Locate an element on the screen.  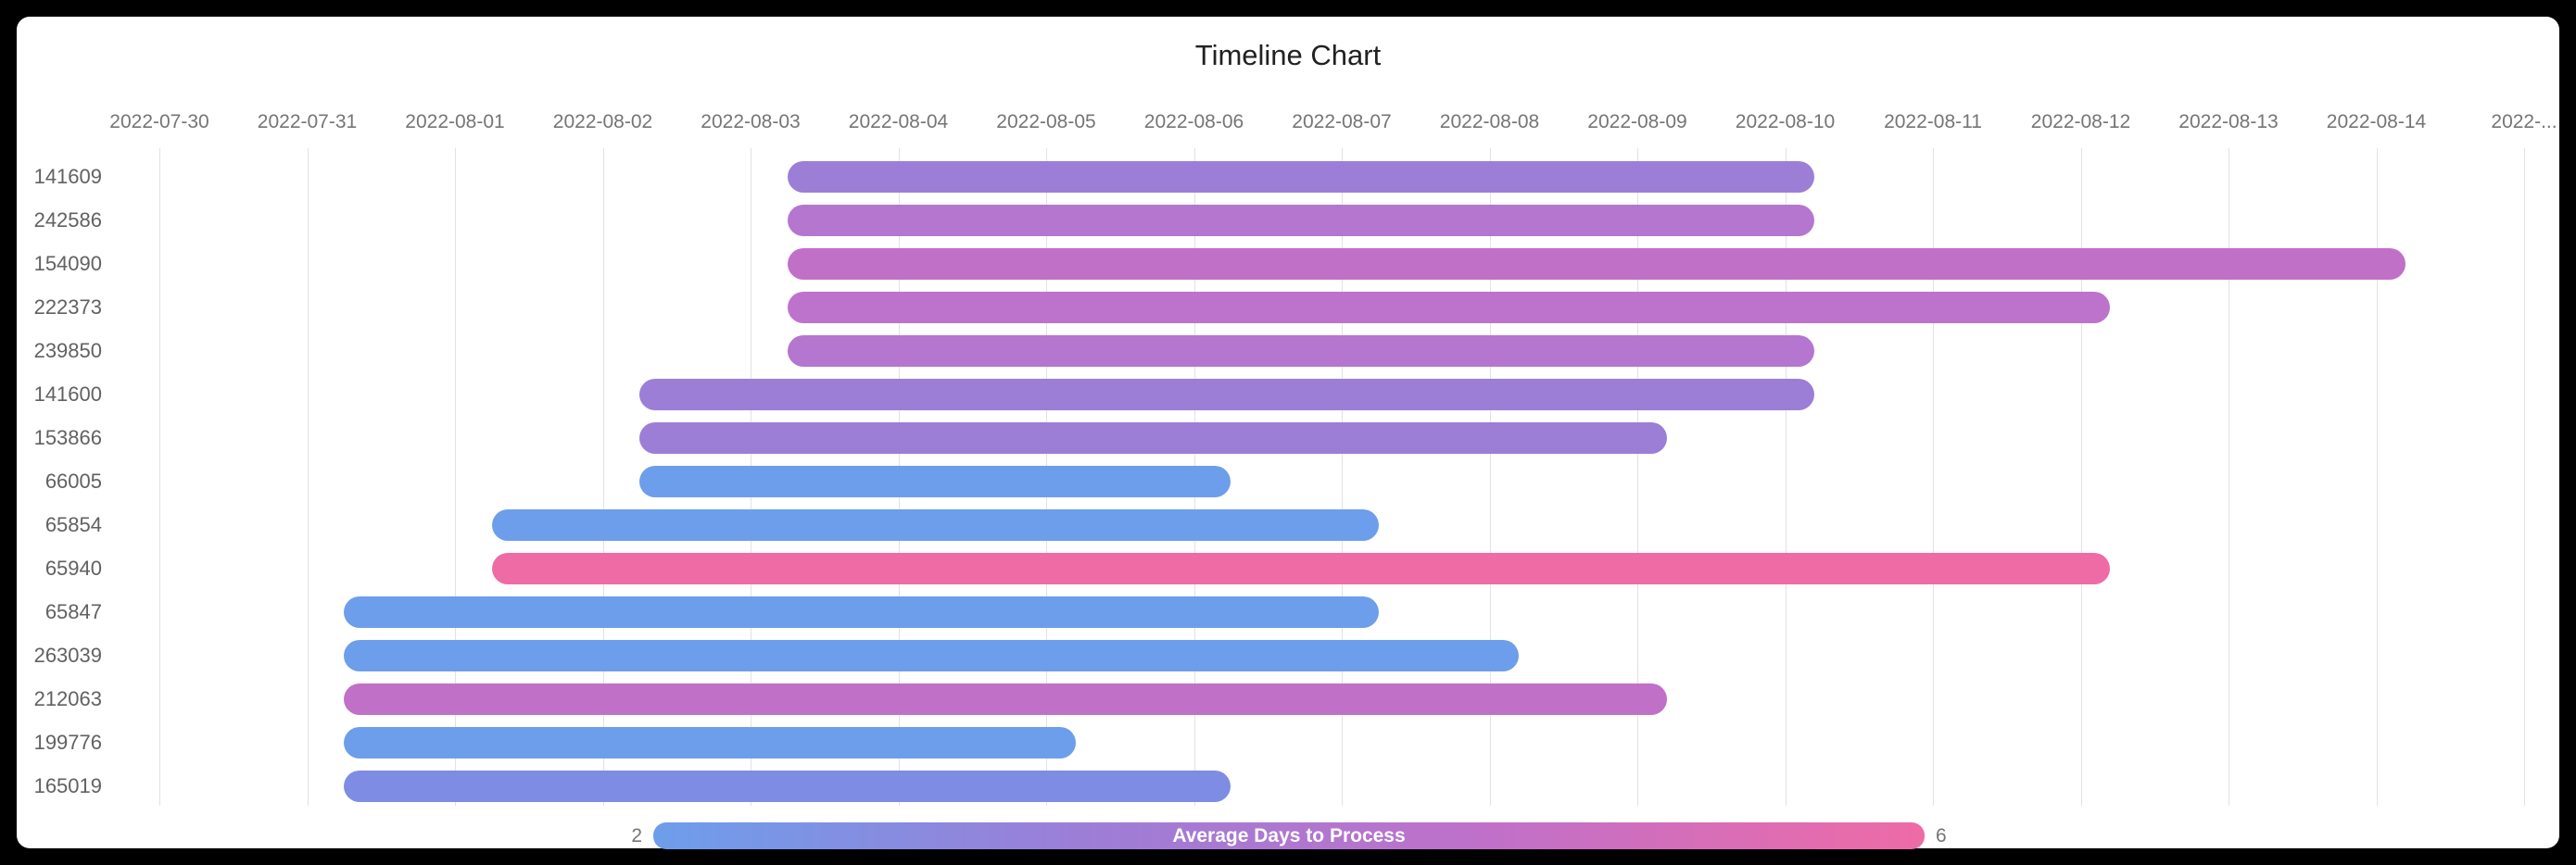
x-tick-label: 2022-08-12 is located at coordinates (2080, 121).